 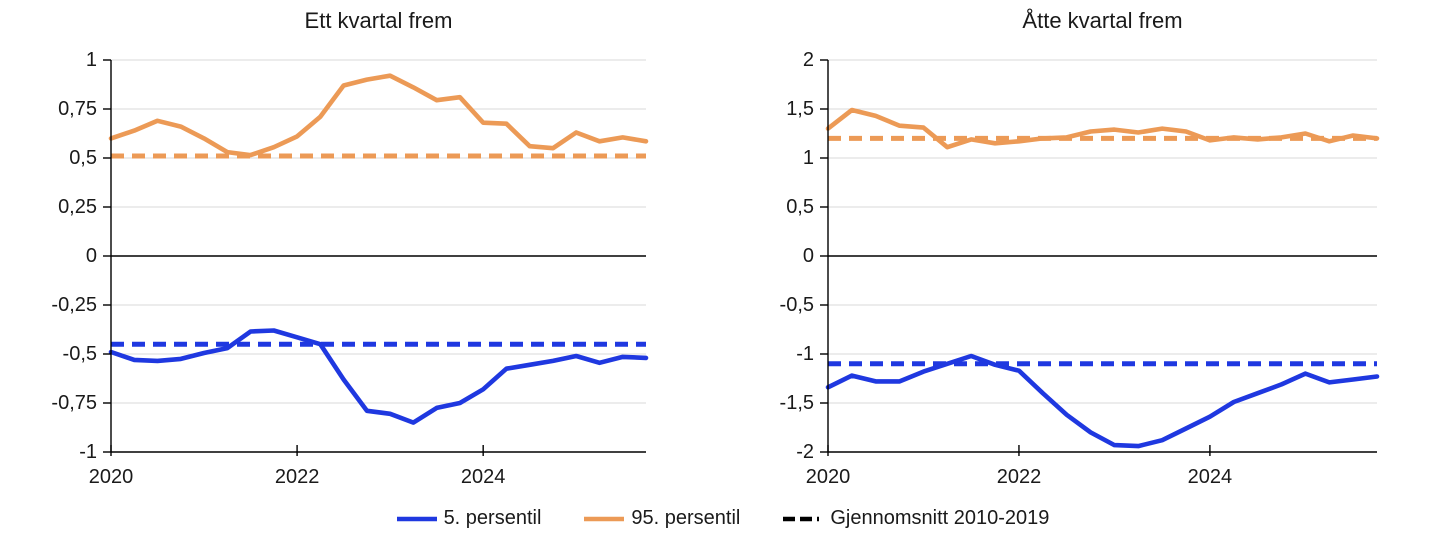 I want to click on legend-label-mean: Gjennomsnitt 2010-2019, so click(x=940, y=518).